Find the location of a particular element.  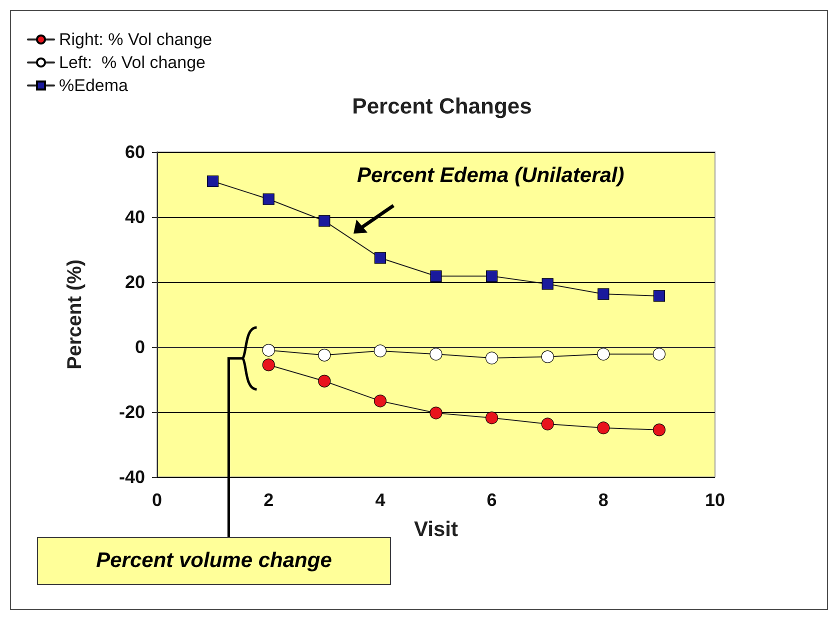

text: Percent volume change is located at coordinates (214, 561).